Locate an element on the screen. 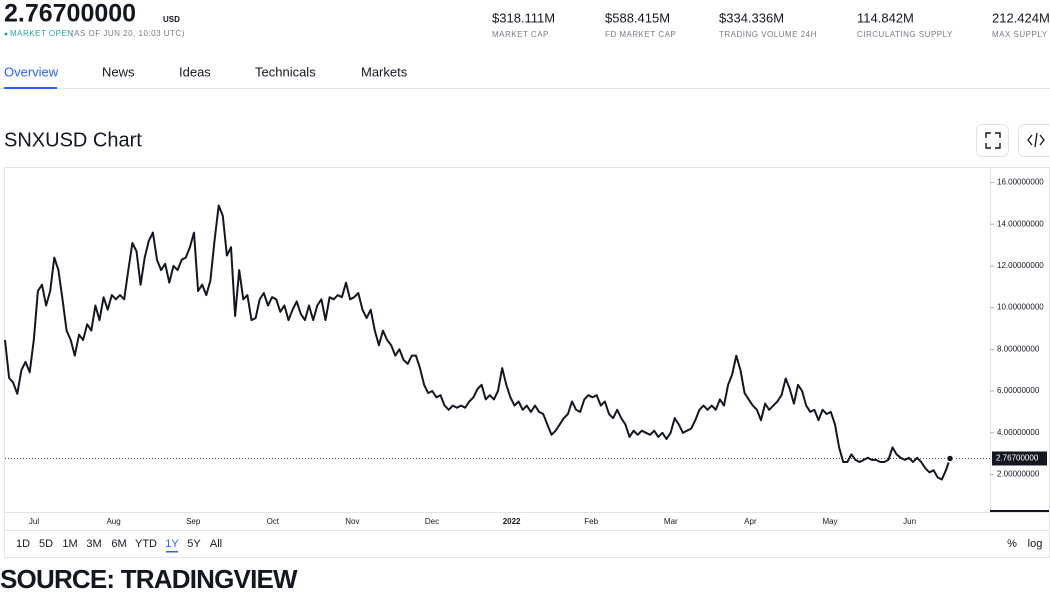 Image resolution: width=1050 pixels, height=605 pixels. scale-option: % is located at coordinates (1012, 544).